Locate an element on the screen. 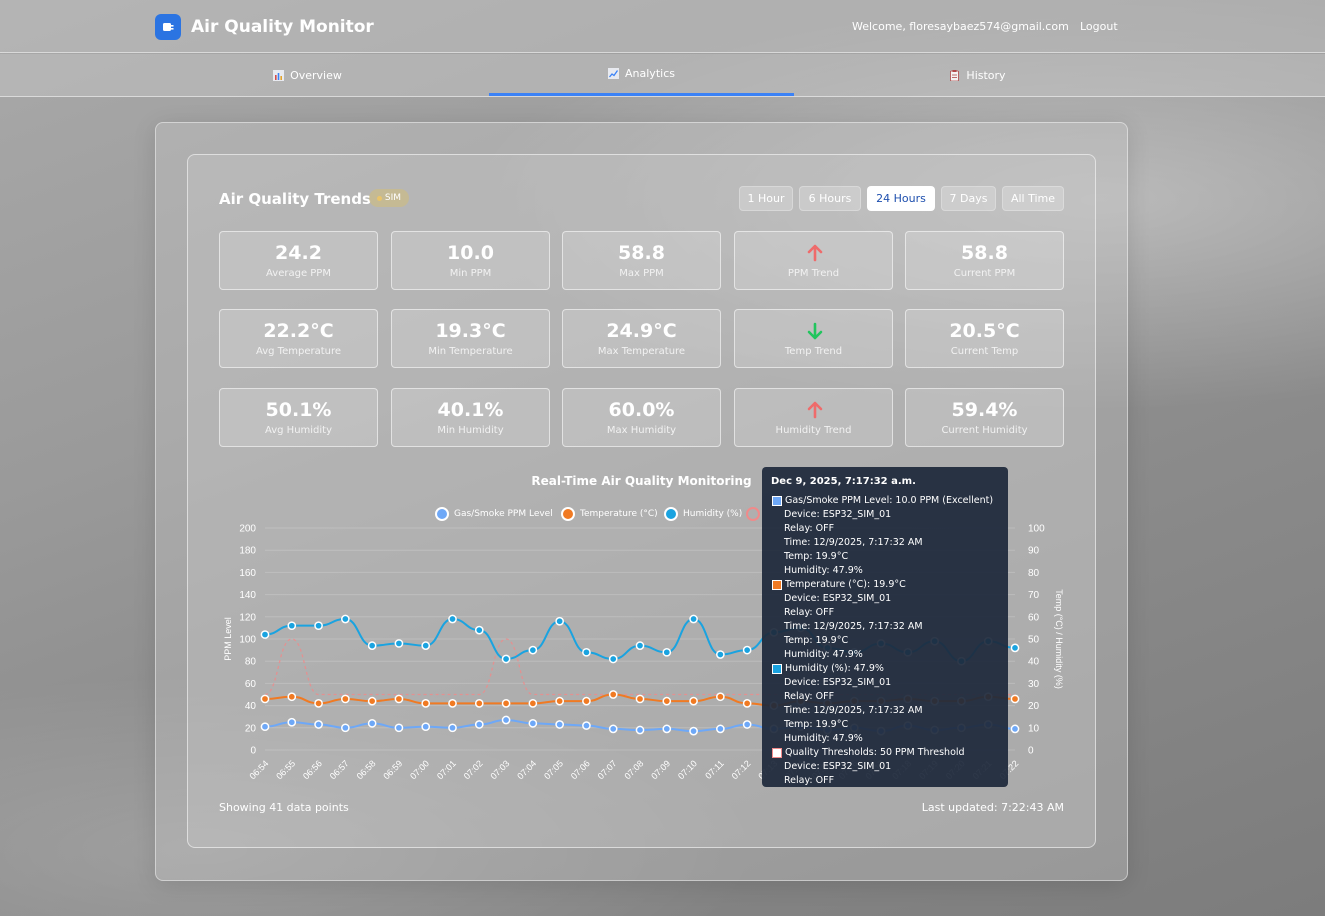  tooltip-line: Relay: OFF is located at coordinates (809, 612).